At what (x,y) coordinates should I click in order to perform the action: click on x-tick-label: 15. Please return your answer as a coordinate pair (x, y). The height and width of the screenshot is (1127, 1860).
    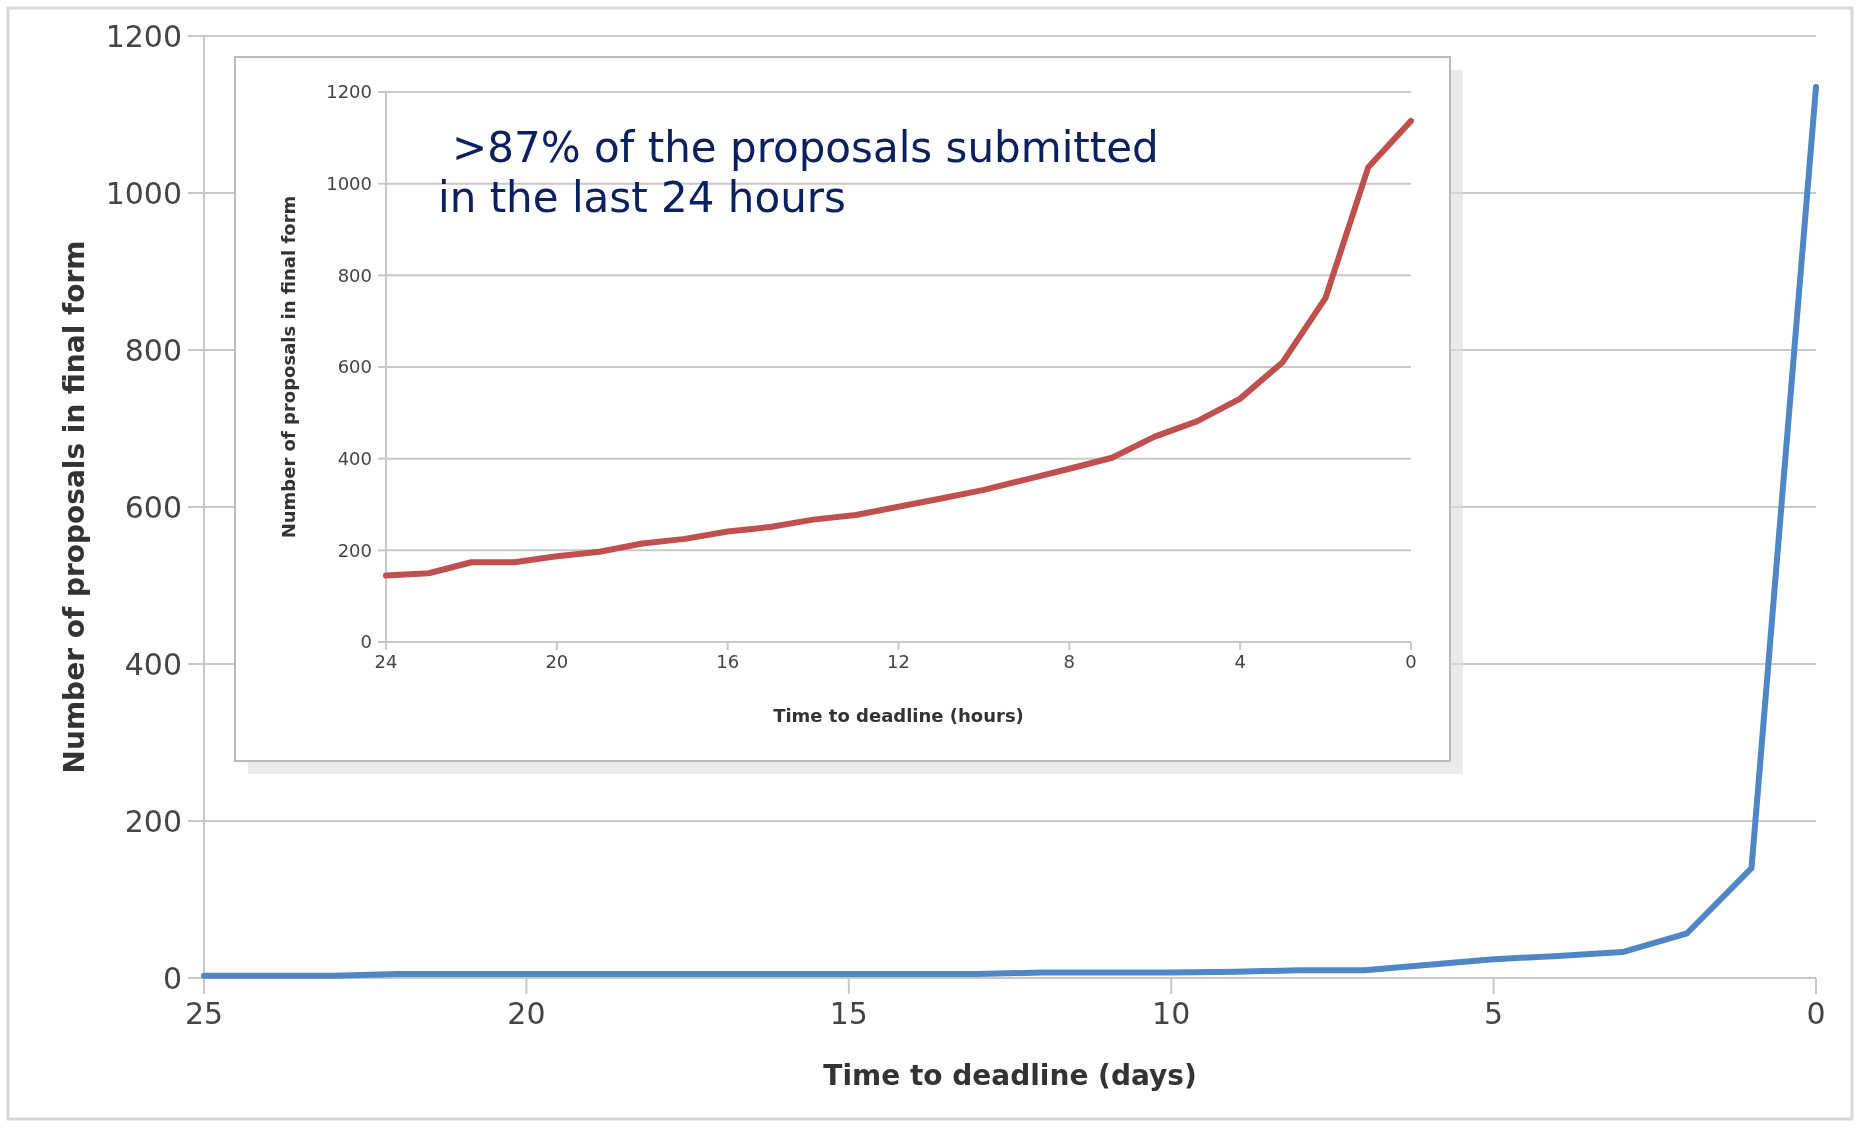
    Looking at the image, I should click on (848, 1013).